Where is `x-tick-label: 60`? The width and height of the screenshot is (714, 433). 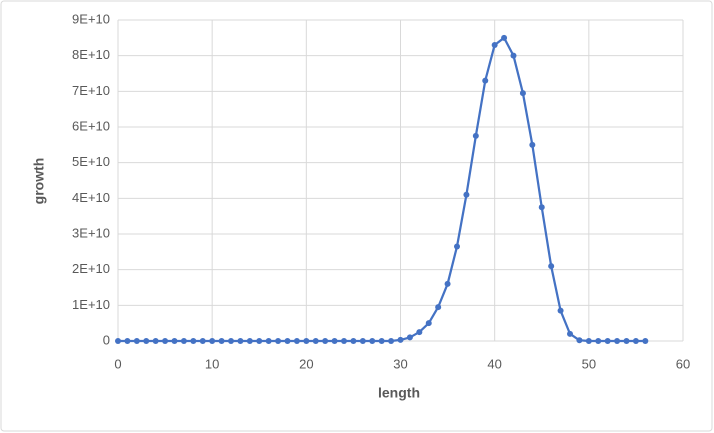
x-tick-label: 60 is located at coordinates (683, 363).